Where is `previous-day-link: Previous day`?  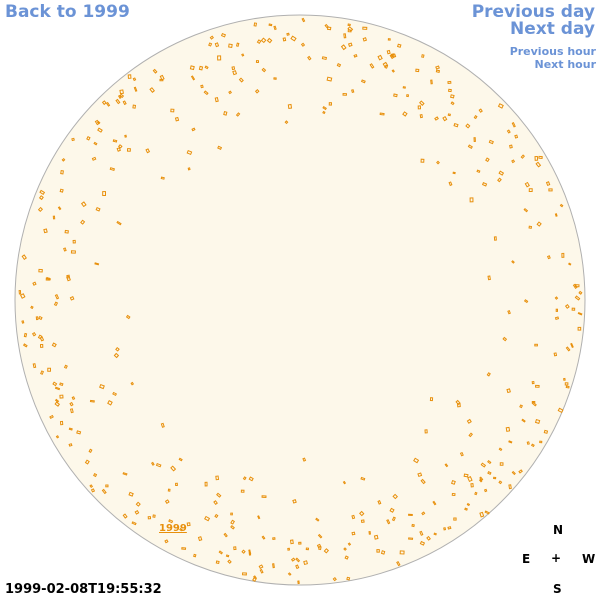 previous-day-link: Previous day is located at coordinates (533, 12).